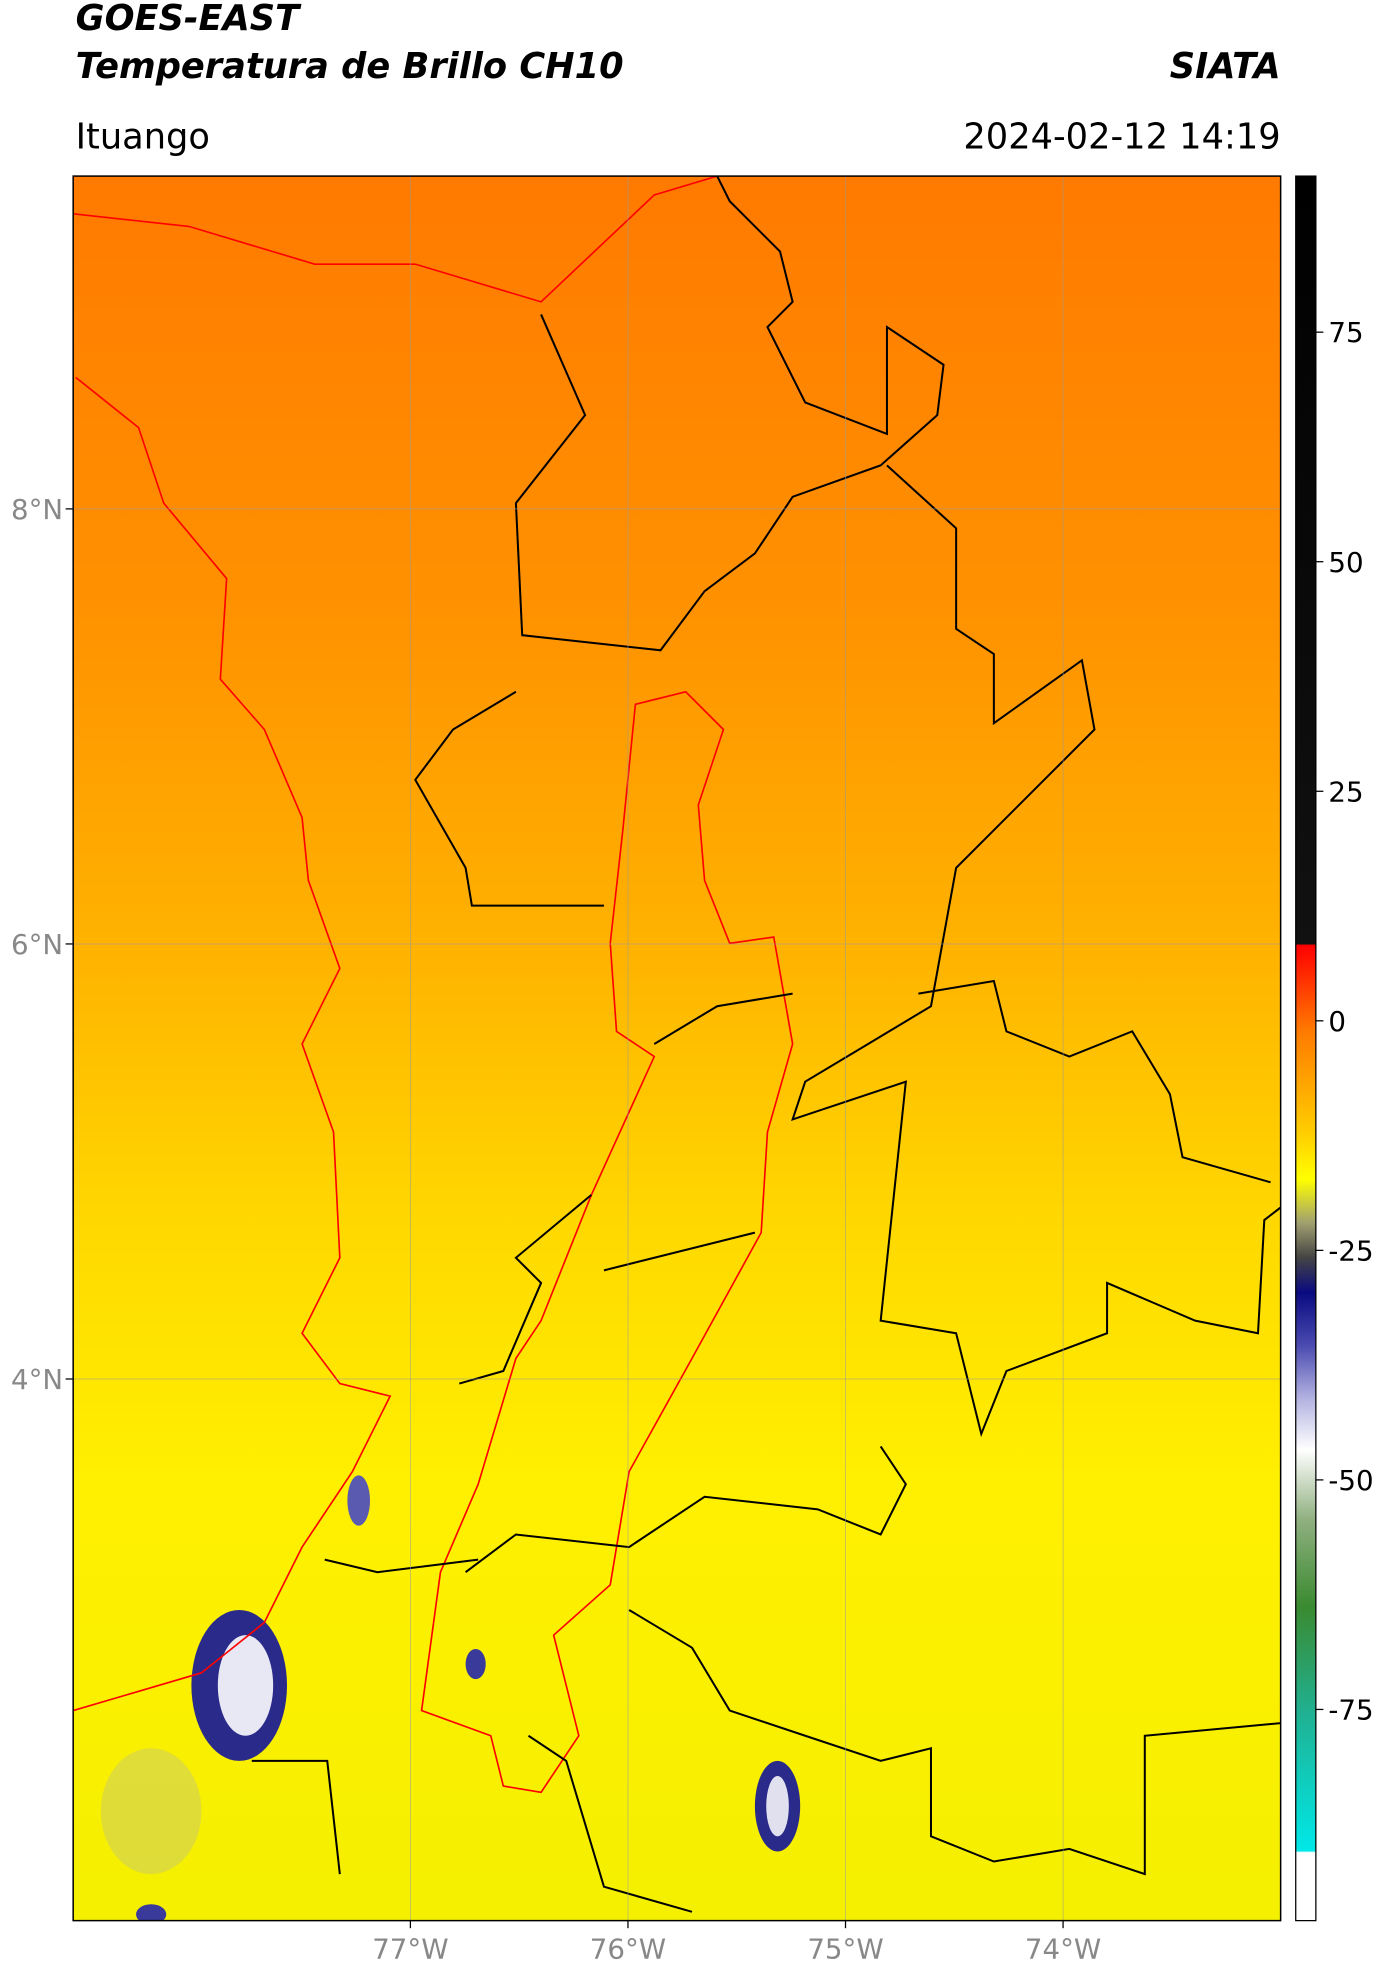 The image size is (1384, 1981). Describe the element at coordinates (1350, 1250) in the screenshot. I see `colorbar-tick-label: -25` at that location.